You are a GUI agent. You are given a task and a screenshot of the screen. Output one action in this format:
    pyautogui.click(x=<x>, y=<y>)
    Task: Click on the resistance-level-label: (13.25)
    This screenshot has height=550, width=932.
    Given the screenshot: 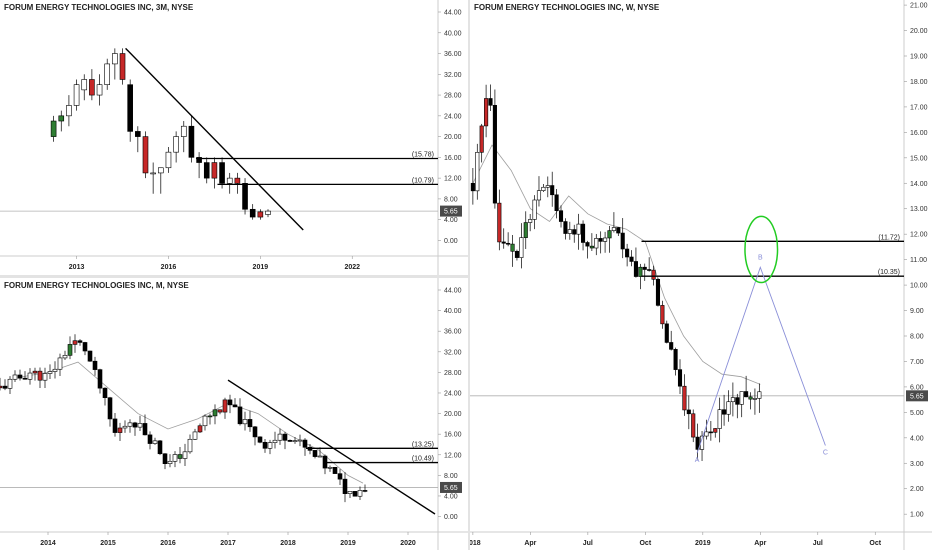 What is the action you would take?
    pyautogui.click(x=423, y=444)
    